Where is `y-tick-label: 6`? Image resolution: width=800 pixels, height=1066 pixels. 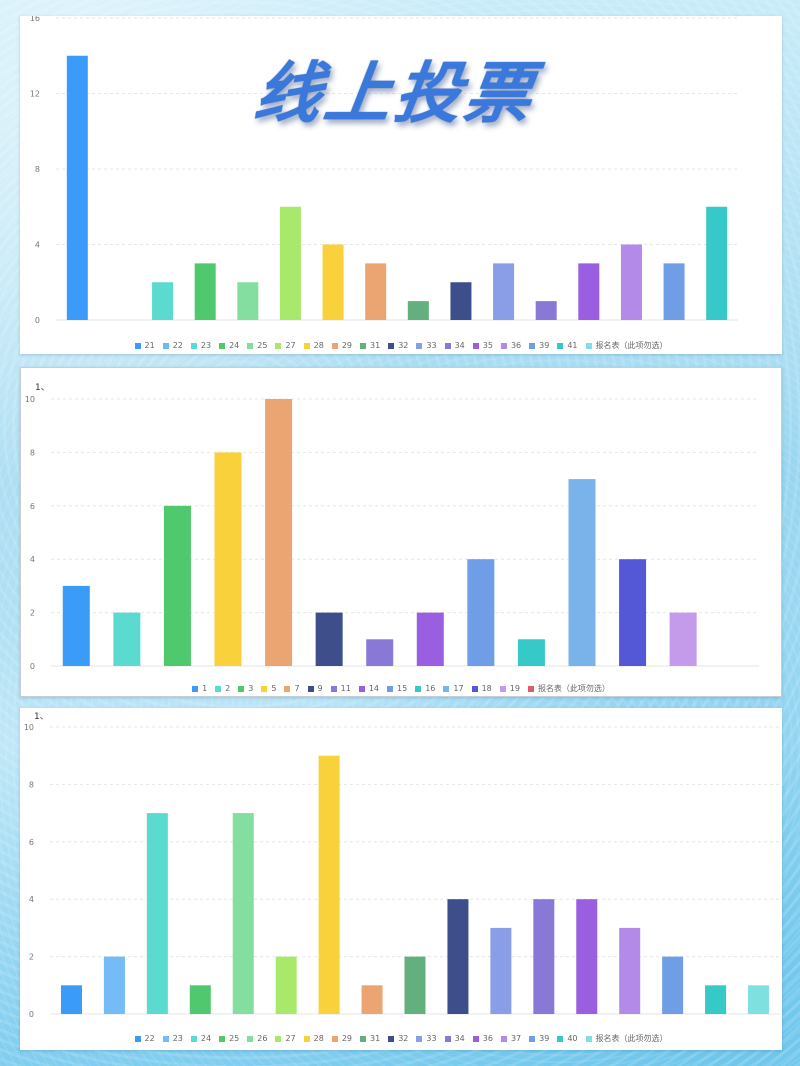 y-tick-label: 6 is located at coordinates (31, 842).